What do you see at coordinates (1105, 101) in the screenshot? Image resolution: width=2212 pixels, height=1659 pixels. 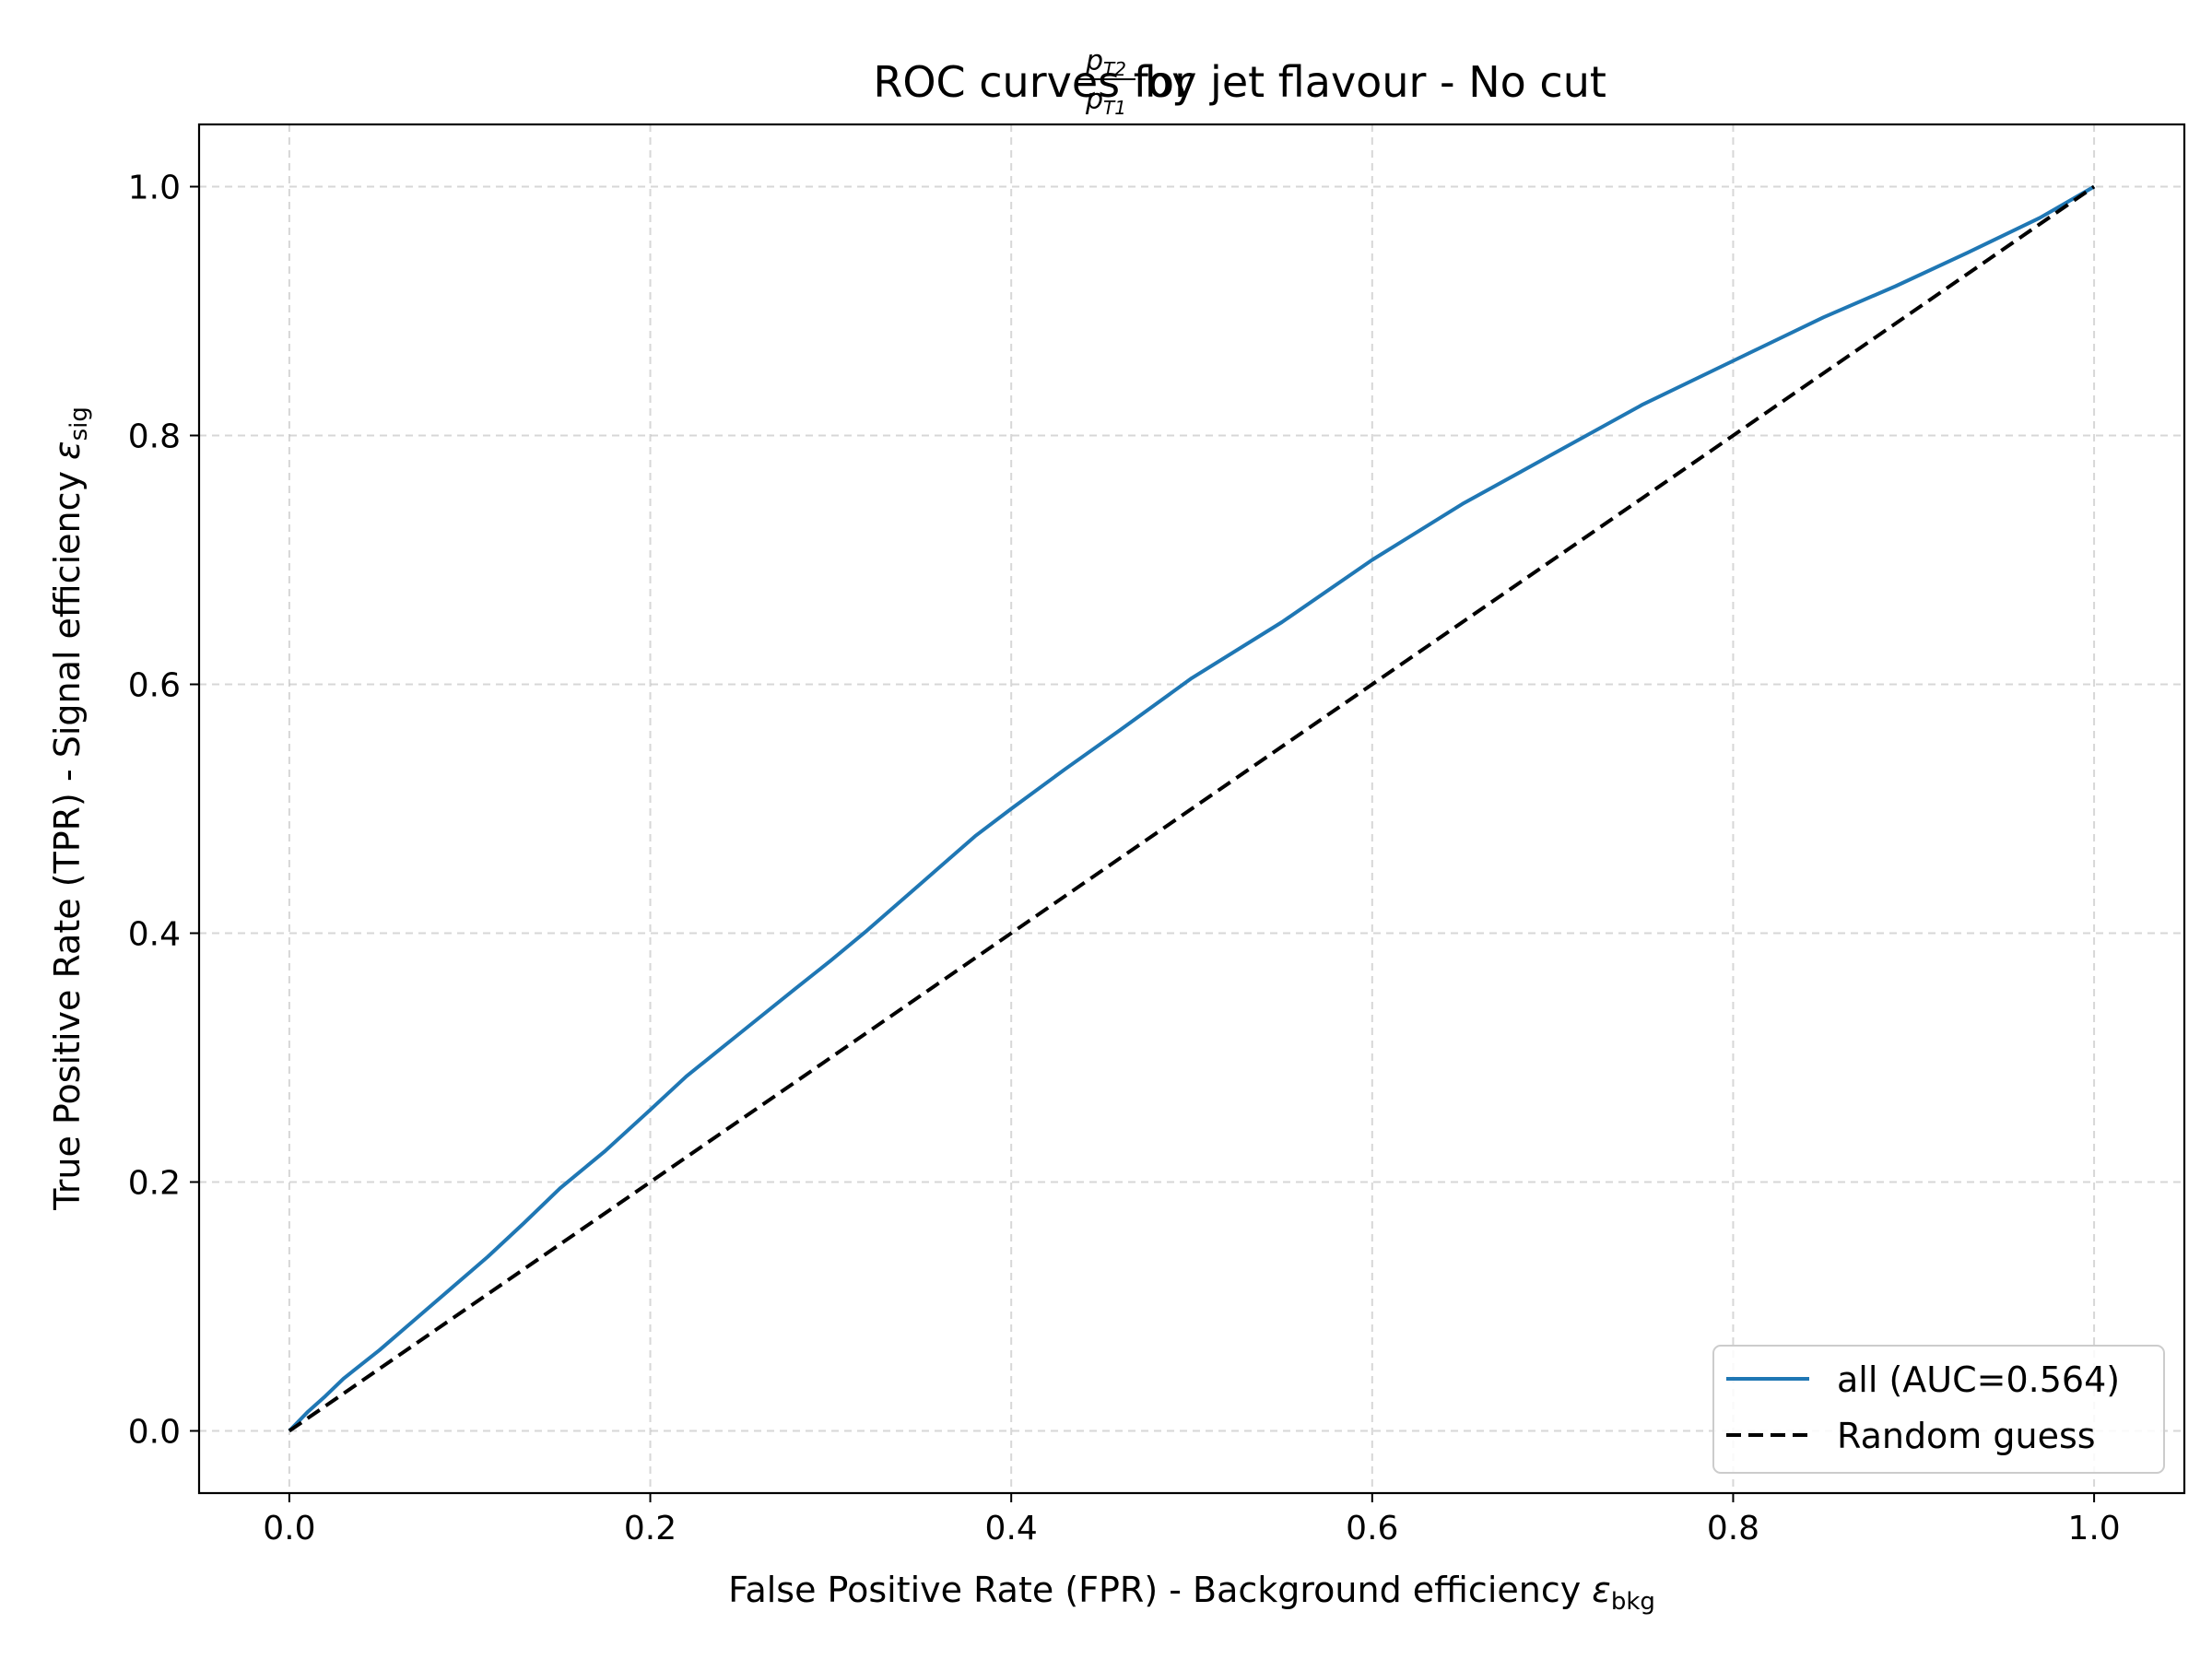 I see `title-fraction-denominator: pT1` at bounding box center [1105, 101].